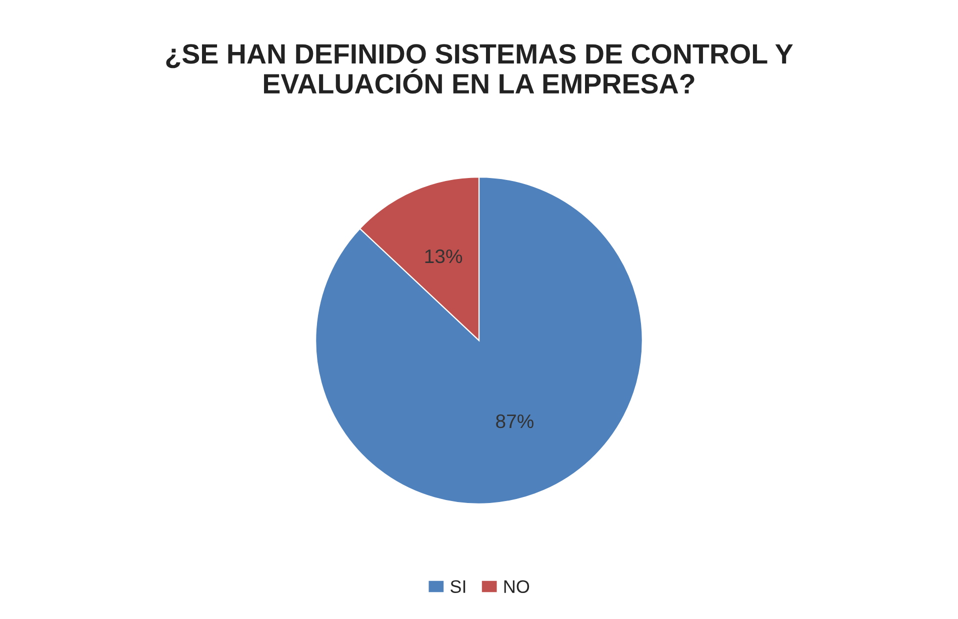 This screenshot has height=619, width=958. I want to click on data-label: 87%, so click(515, 421).